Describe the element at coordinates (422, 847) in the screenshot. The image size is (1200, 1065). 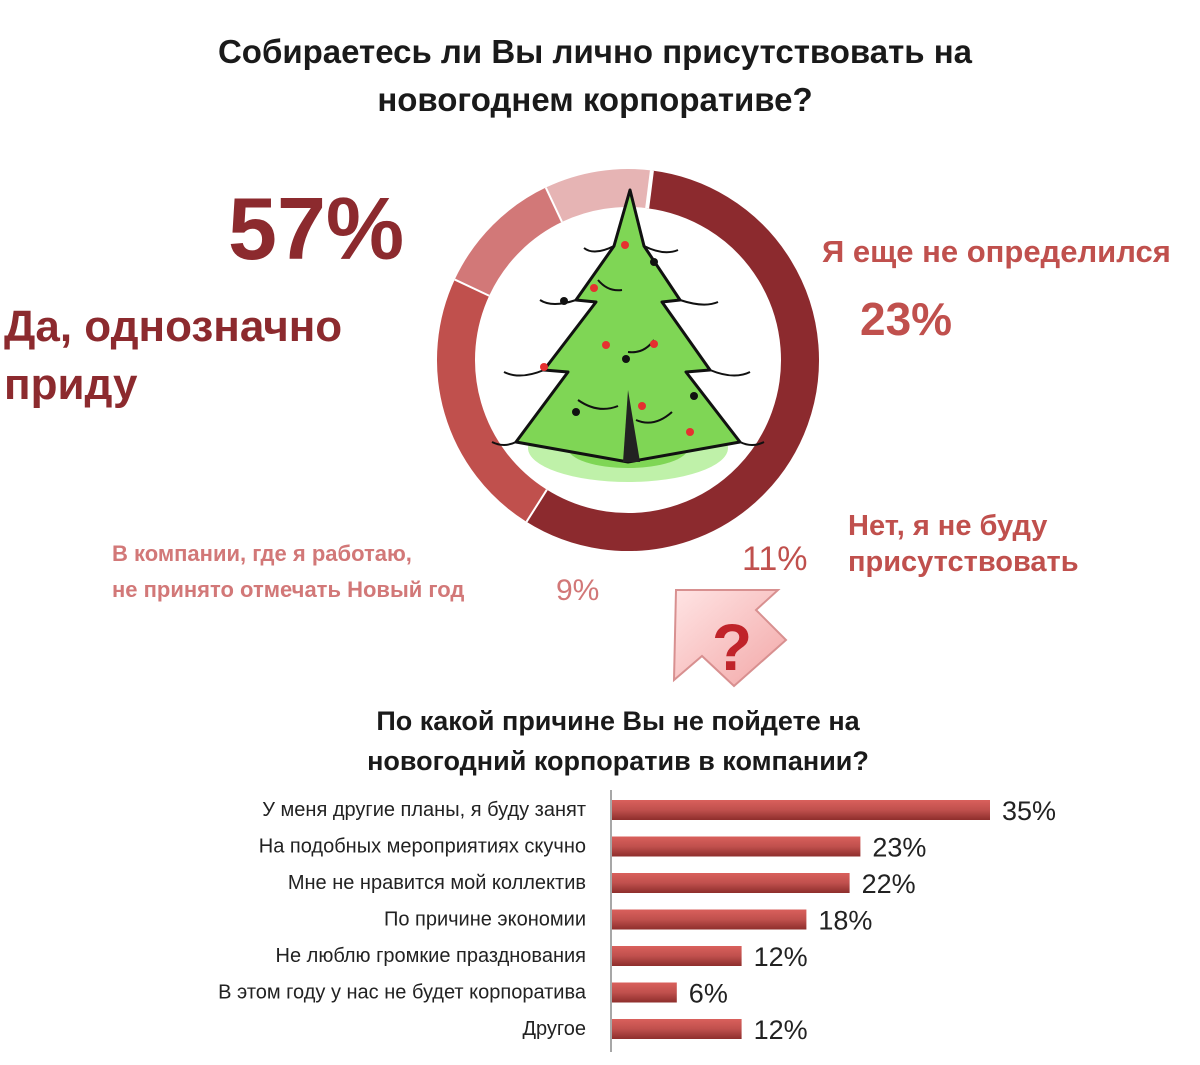
I see `bar-category-label: На подобных мероприятиях скучно` at that location.